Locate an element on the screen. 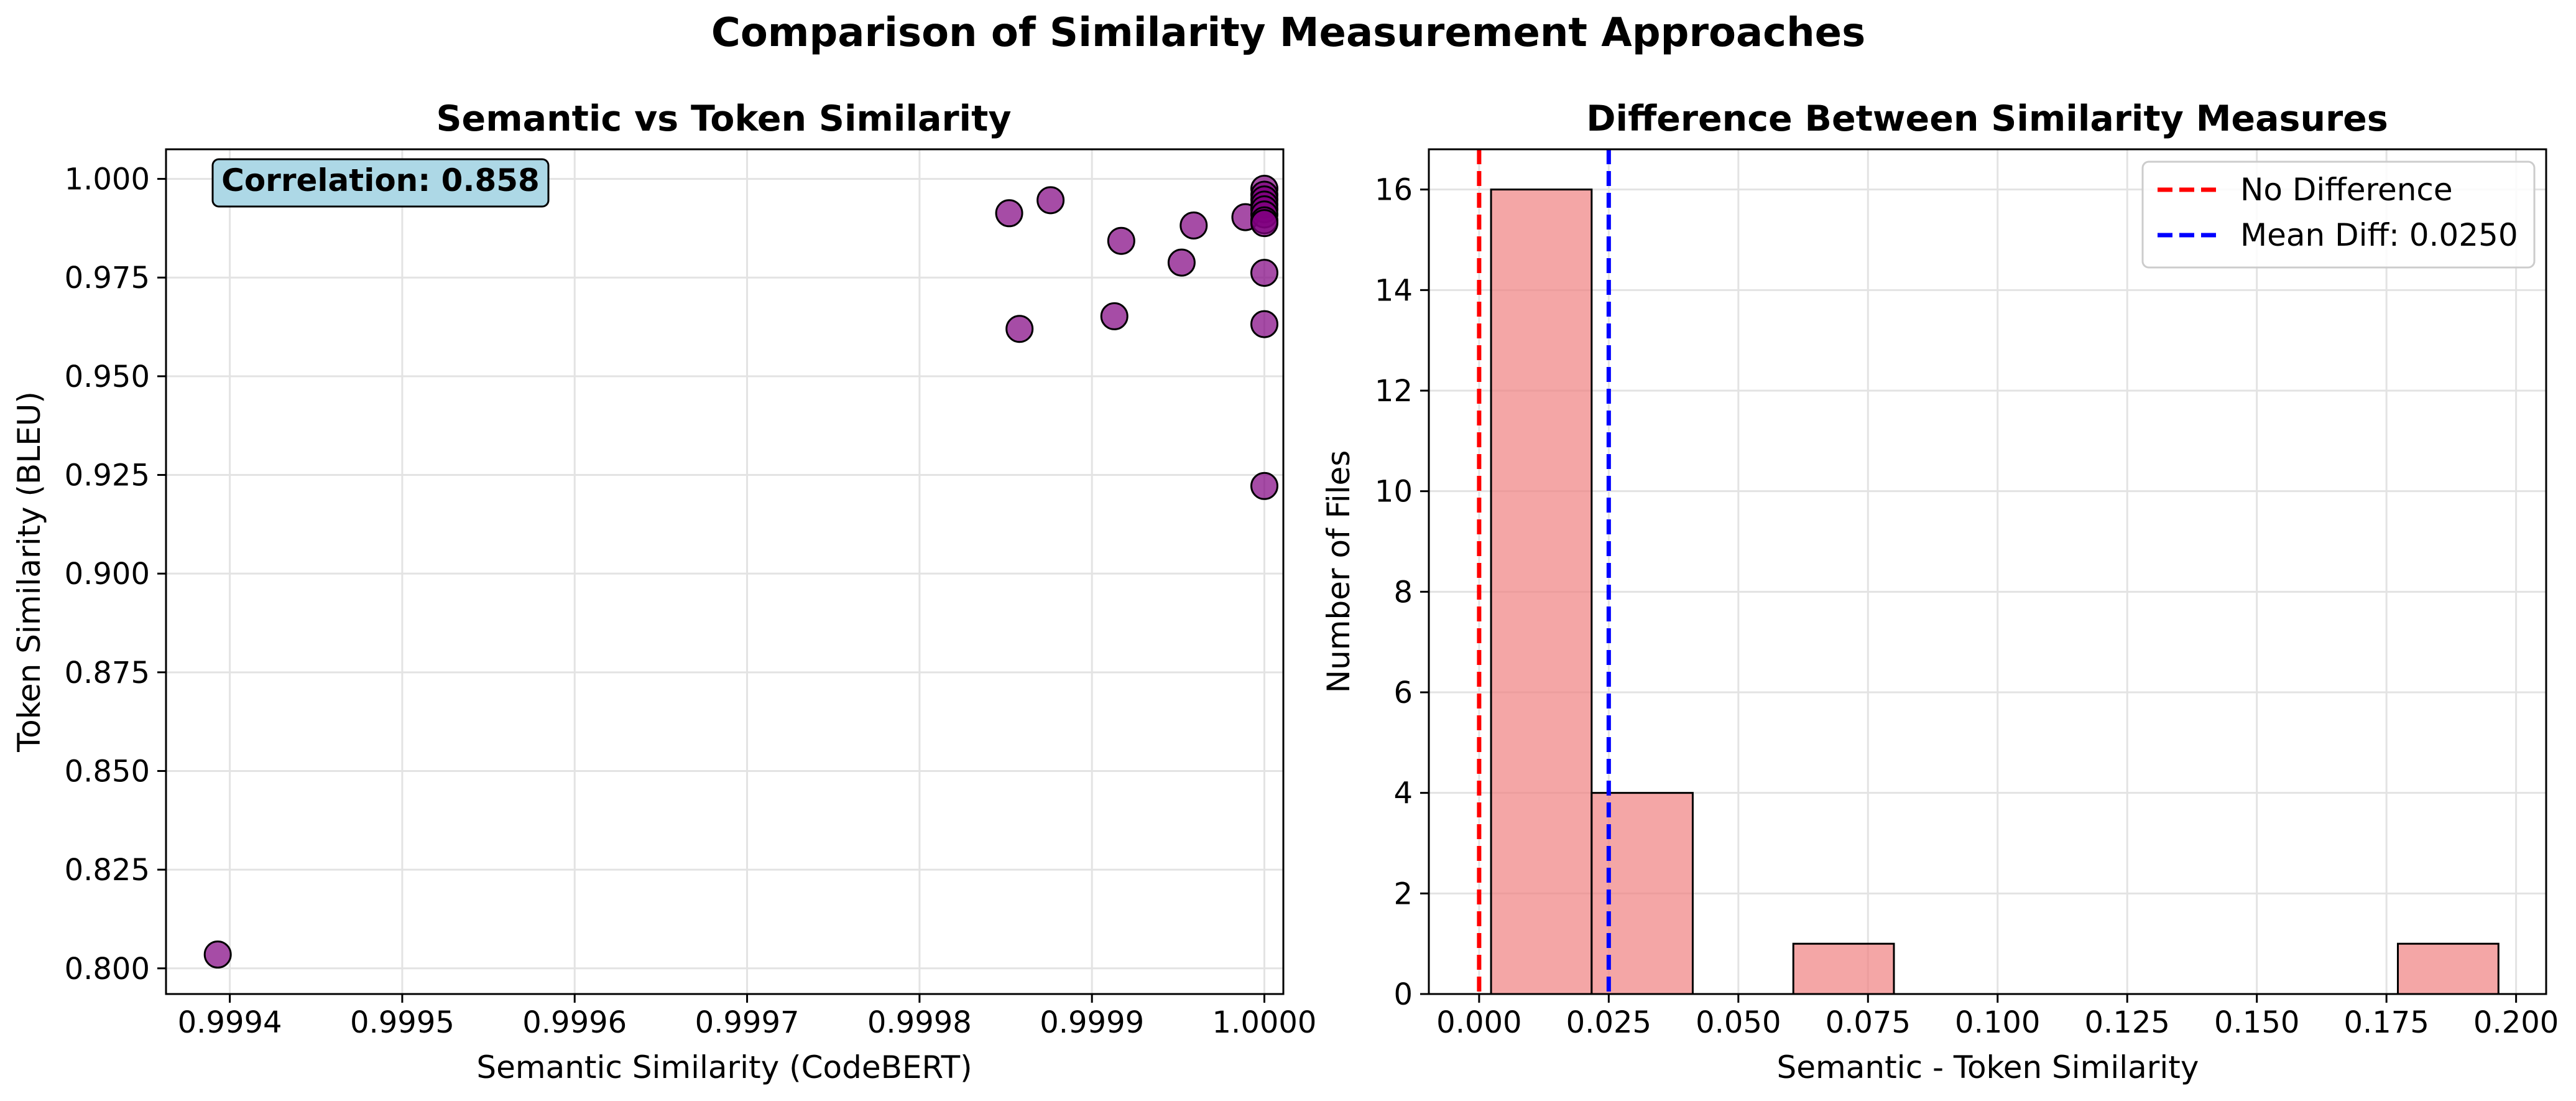  histogram-y-tick-label: 12 is located at coordinates (1394, 391).